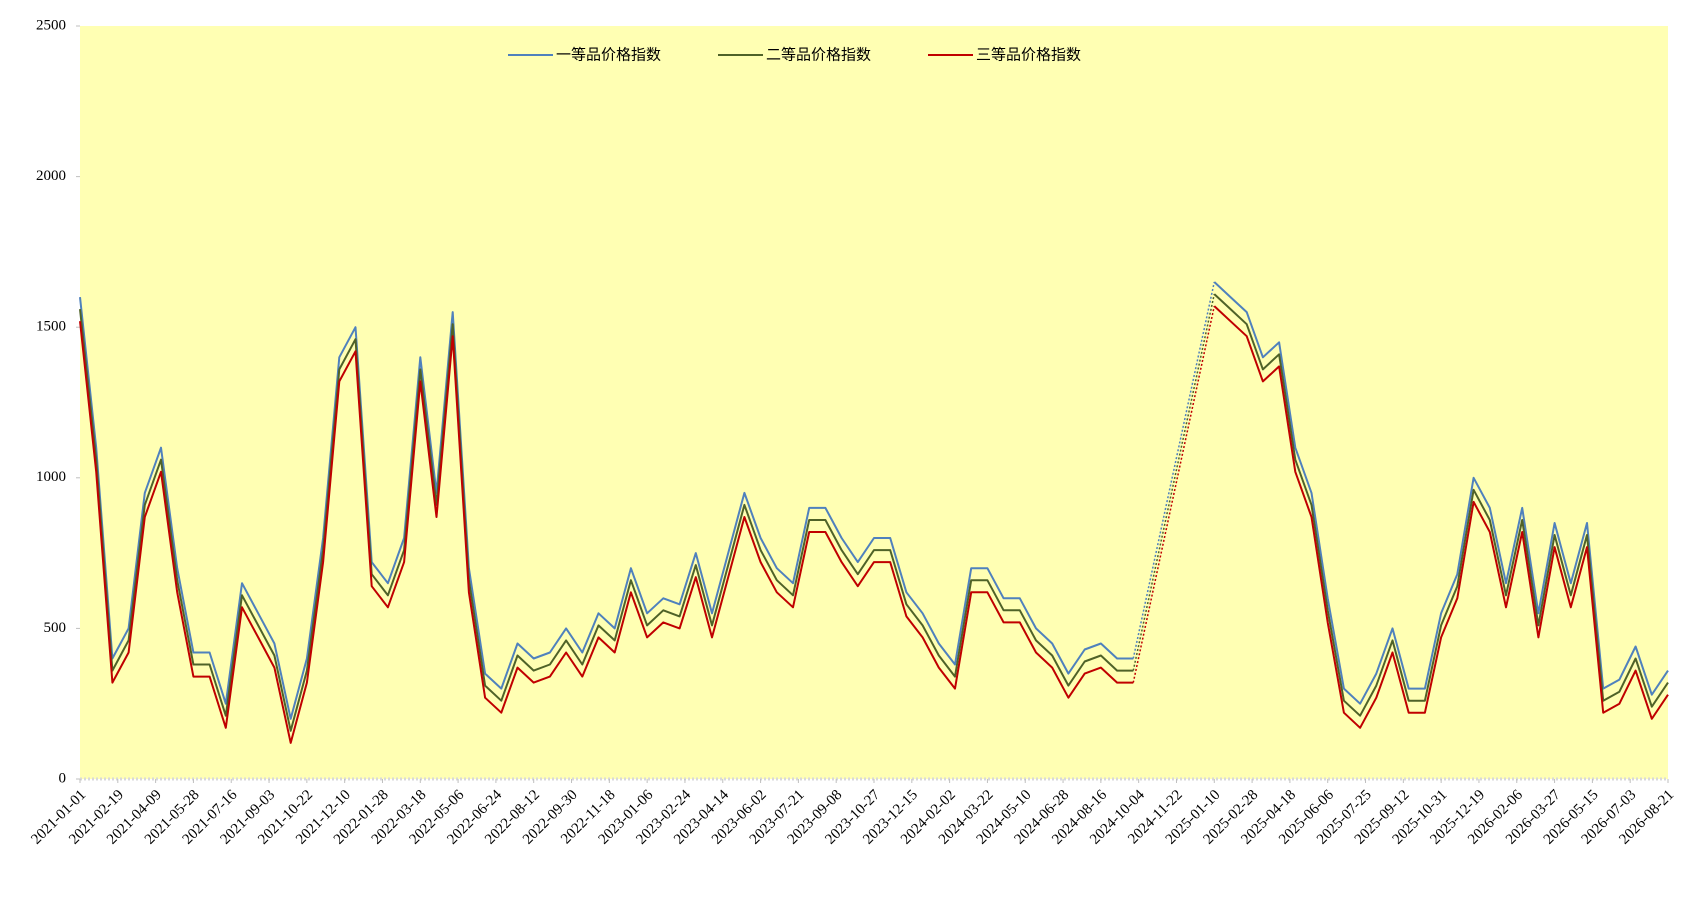 This screenshot has height=911, width=1686. What do you see at coordinates (51, 477) in the screenshot?
I see `y-tick-label: 1000` at bounding box center [51, 477].